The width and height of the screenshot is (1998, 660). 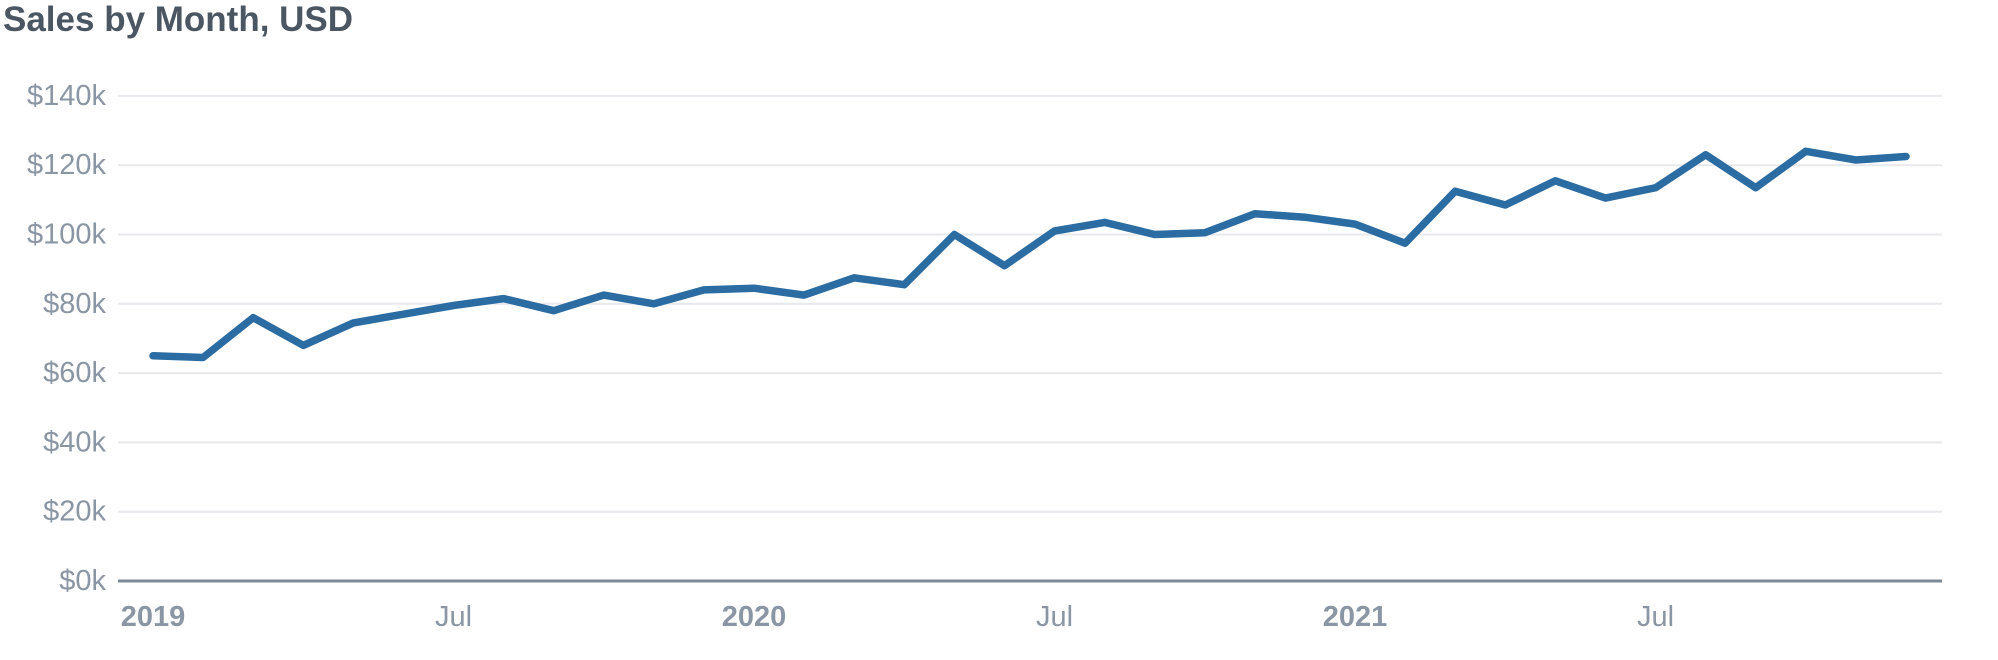 I want to click on x-tick-label: 2021, so click(x=1355, y=617).